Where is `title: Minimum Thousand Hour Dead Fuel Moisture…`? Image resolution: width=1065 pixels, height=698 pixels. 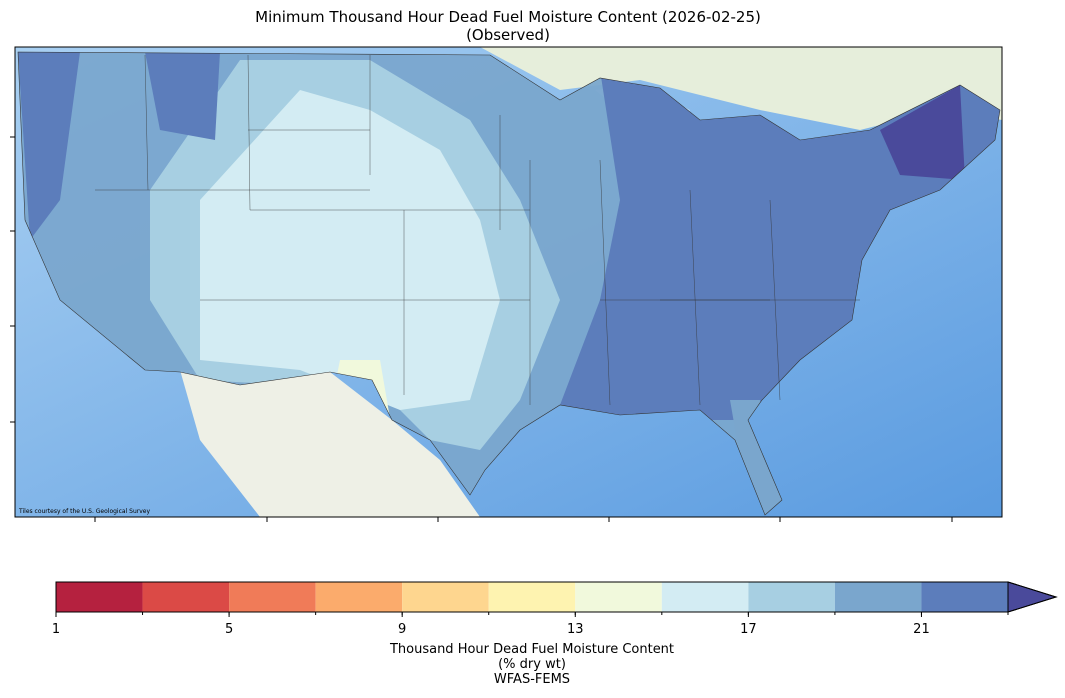 title: Minimum Thousand Hour Dead Fuel Moisture… is located at coordinates (508, 17).